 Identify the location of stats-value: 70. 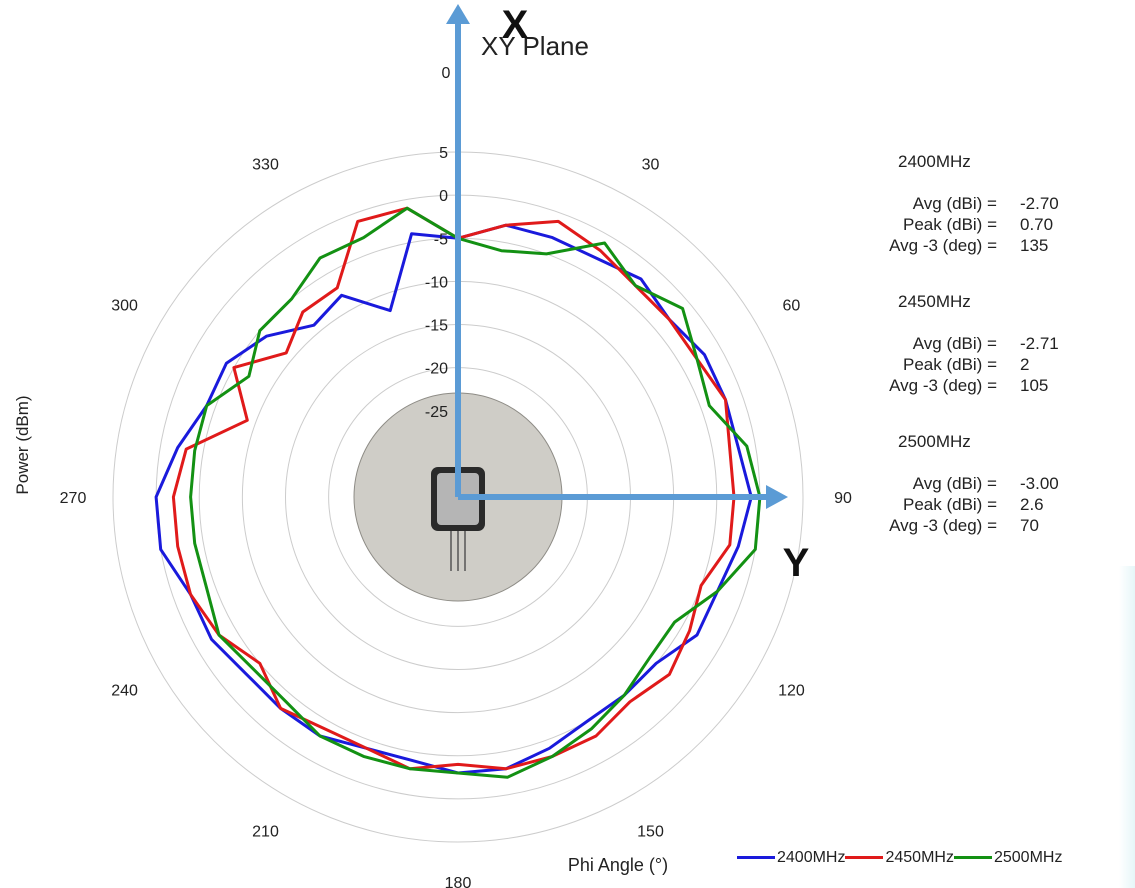
(1029, 525).